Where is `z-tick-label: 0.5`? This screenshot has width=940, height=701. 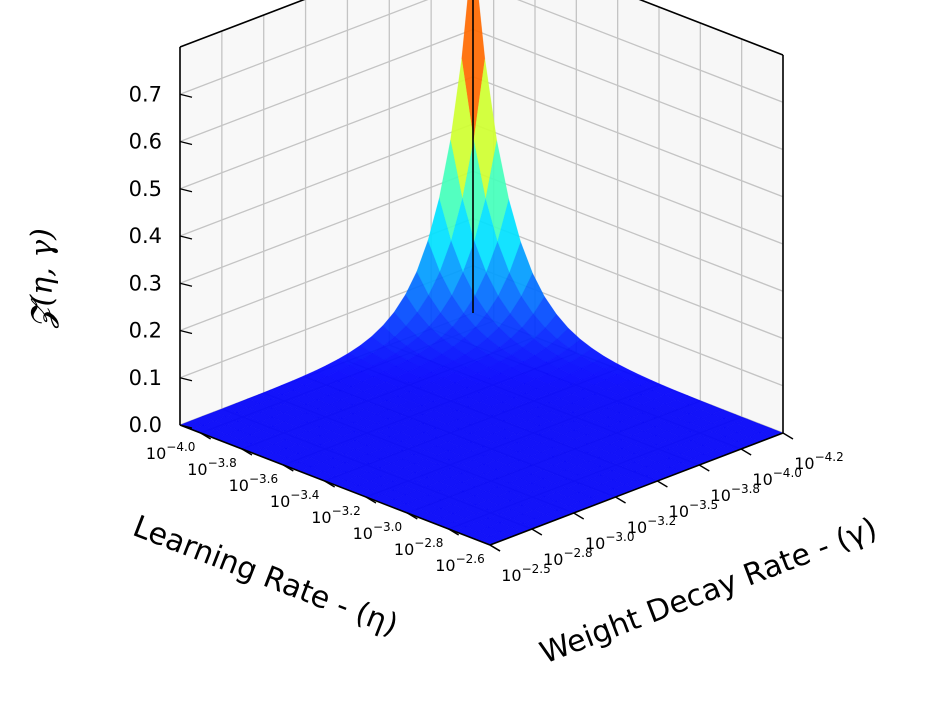 z-tick-label: 0.5 is located at coordinates (145, 189).